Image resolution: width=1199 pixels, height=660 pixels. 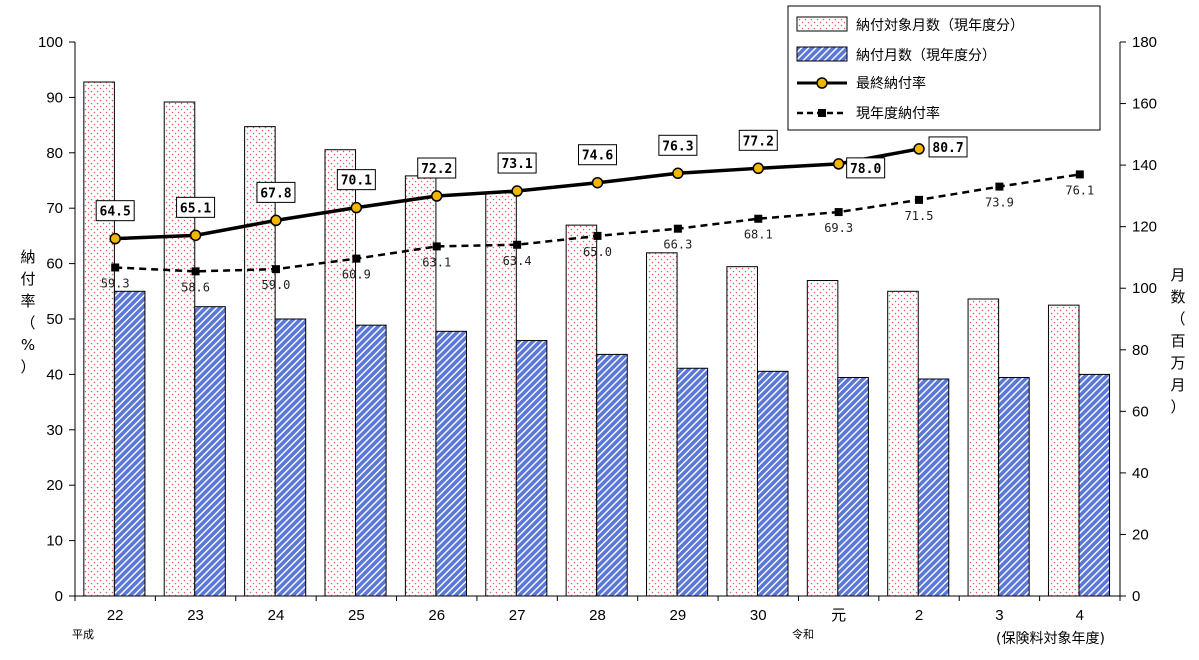 What do you see at coordinates (947, 148) in the screenshot?
I see `data-label-final-rate: 80.7` at bounding box center [947, 148].